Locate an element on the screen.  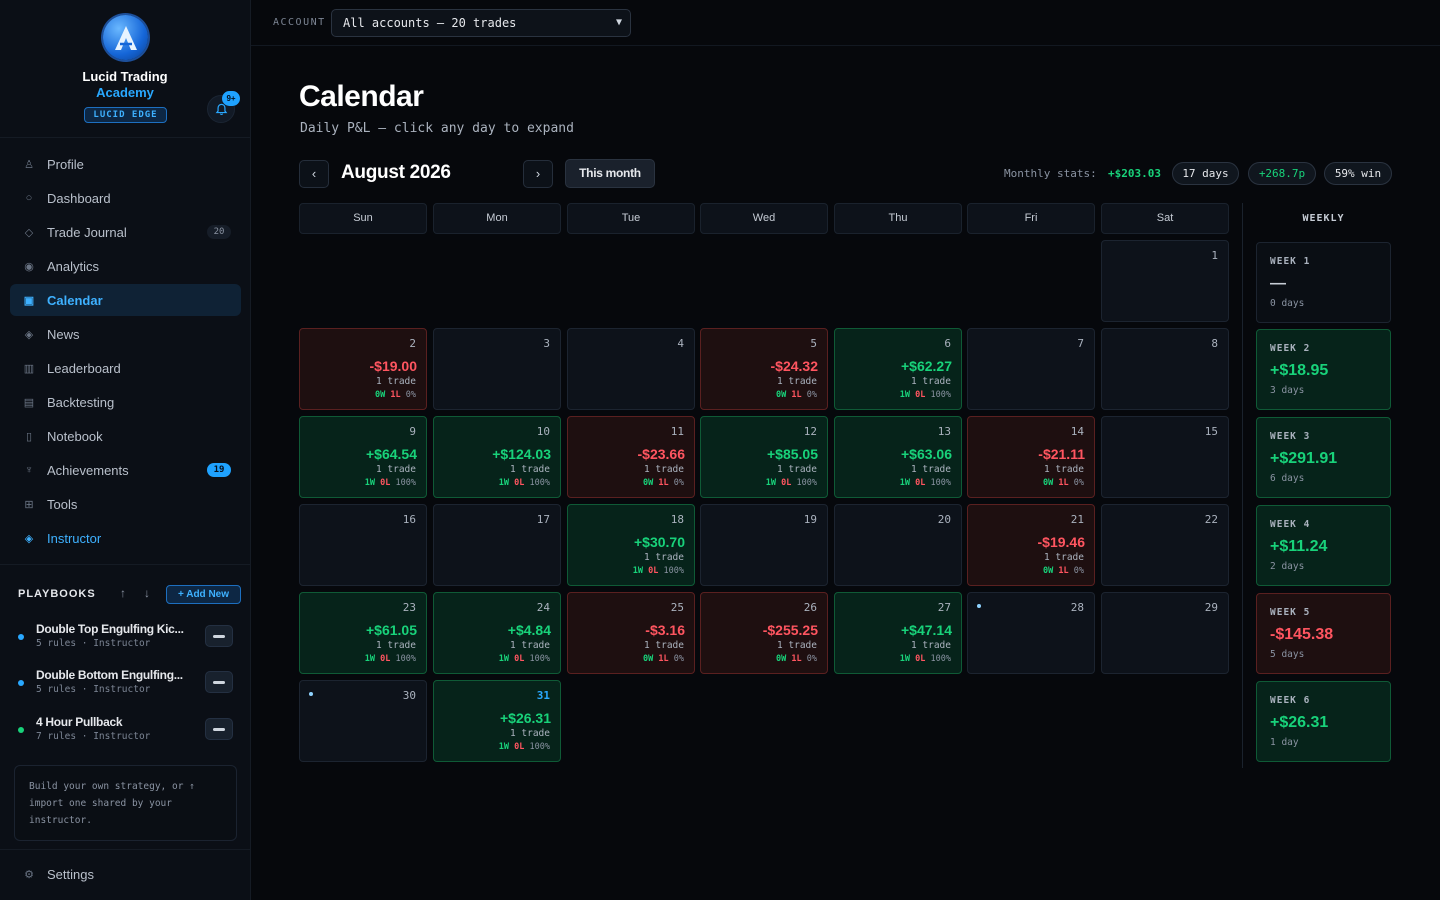
weekly-summary-card: WEEK 5 -$145.38 5 days is located at coordinates (1323, 633).